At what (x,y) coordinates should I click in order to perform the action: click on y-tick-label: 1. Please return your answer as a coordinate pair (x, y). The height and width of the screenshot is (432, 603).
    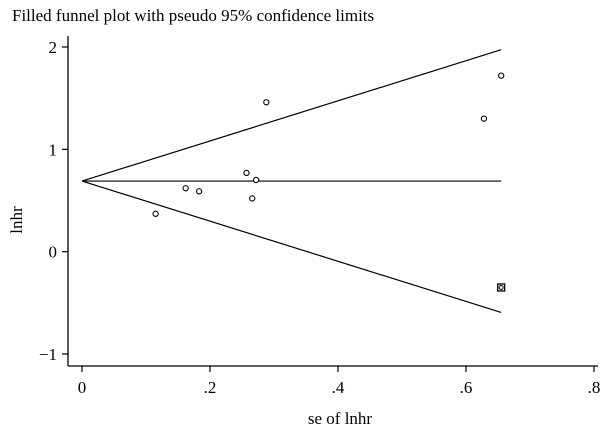
    Looking at the image, I should click on (53, 149).